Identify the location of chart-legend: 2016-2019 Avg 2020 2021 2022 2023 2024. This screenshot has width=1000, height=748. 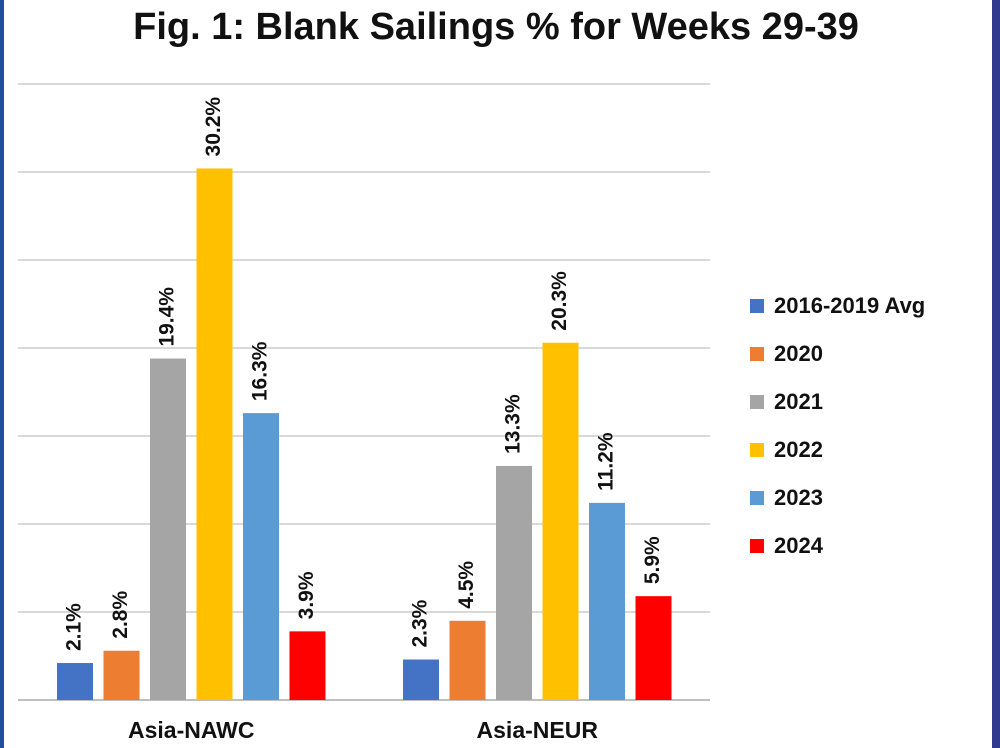
(837, 426).